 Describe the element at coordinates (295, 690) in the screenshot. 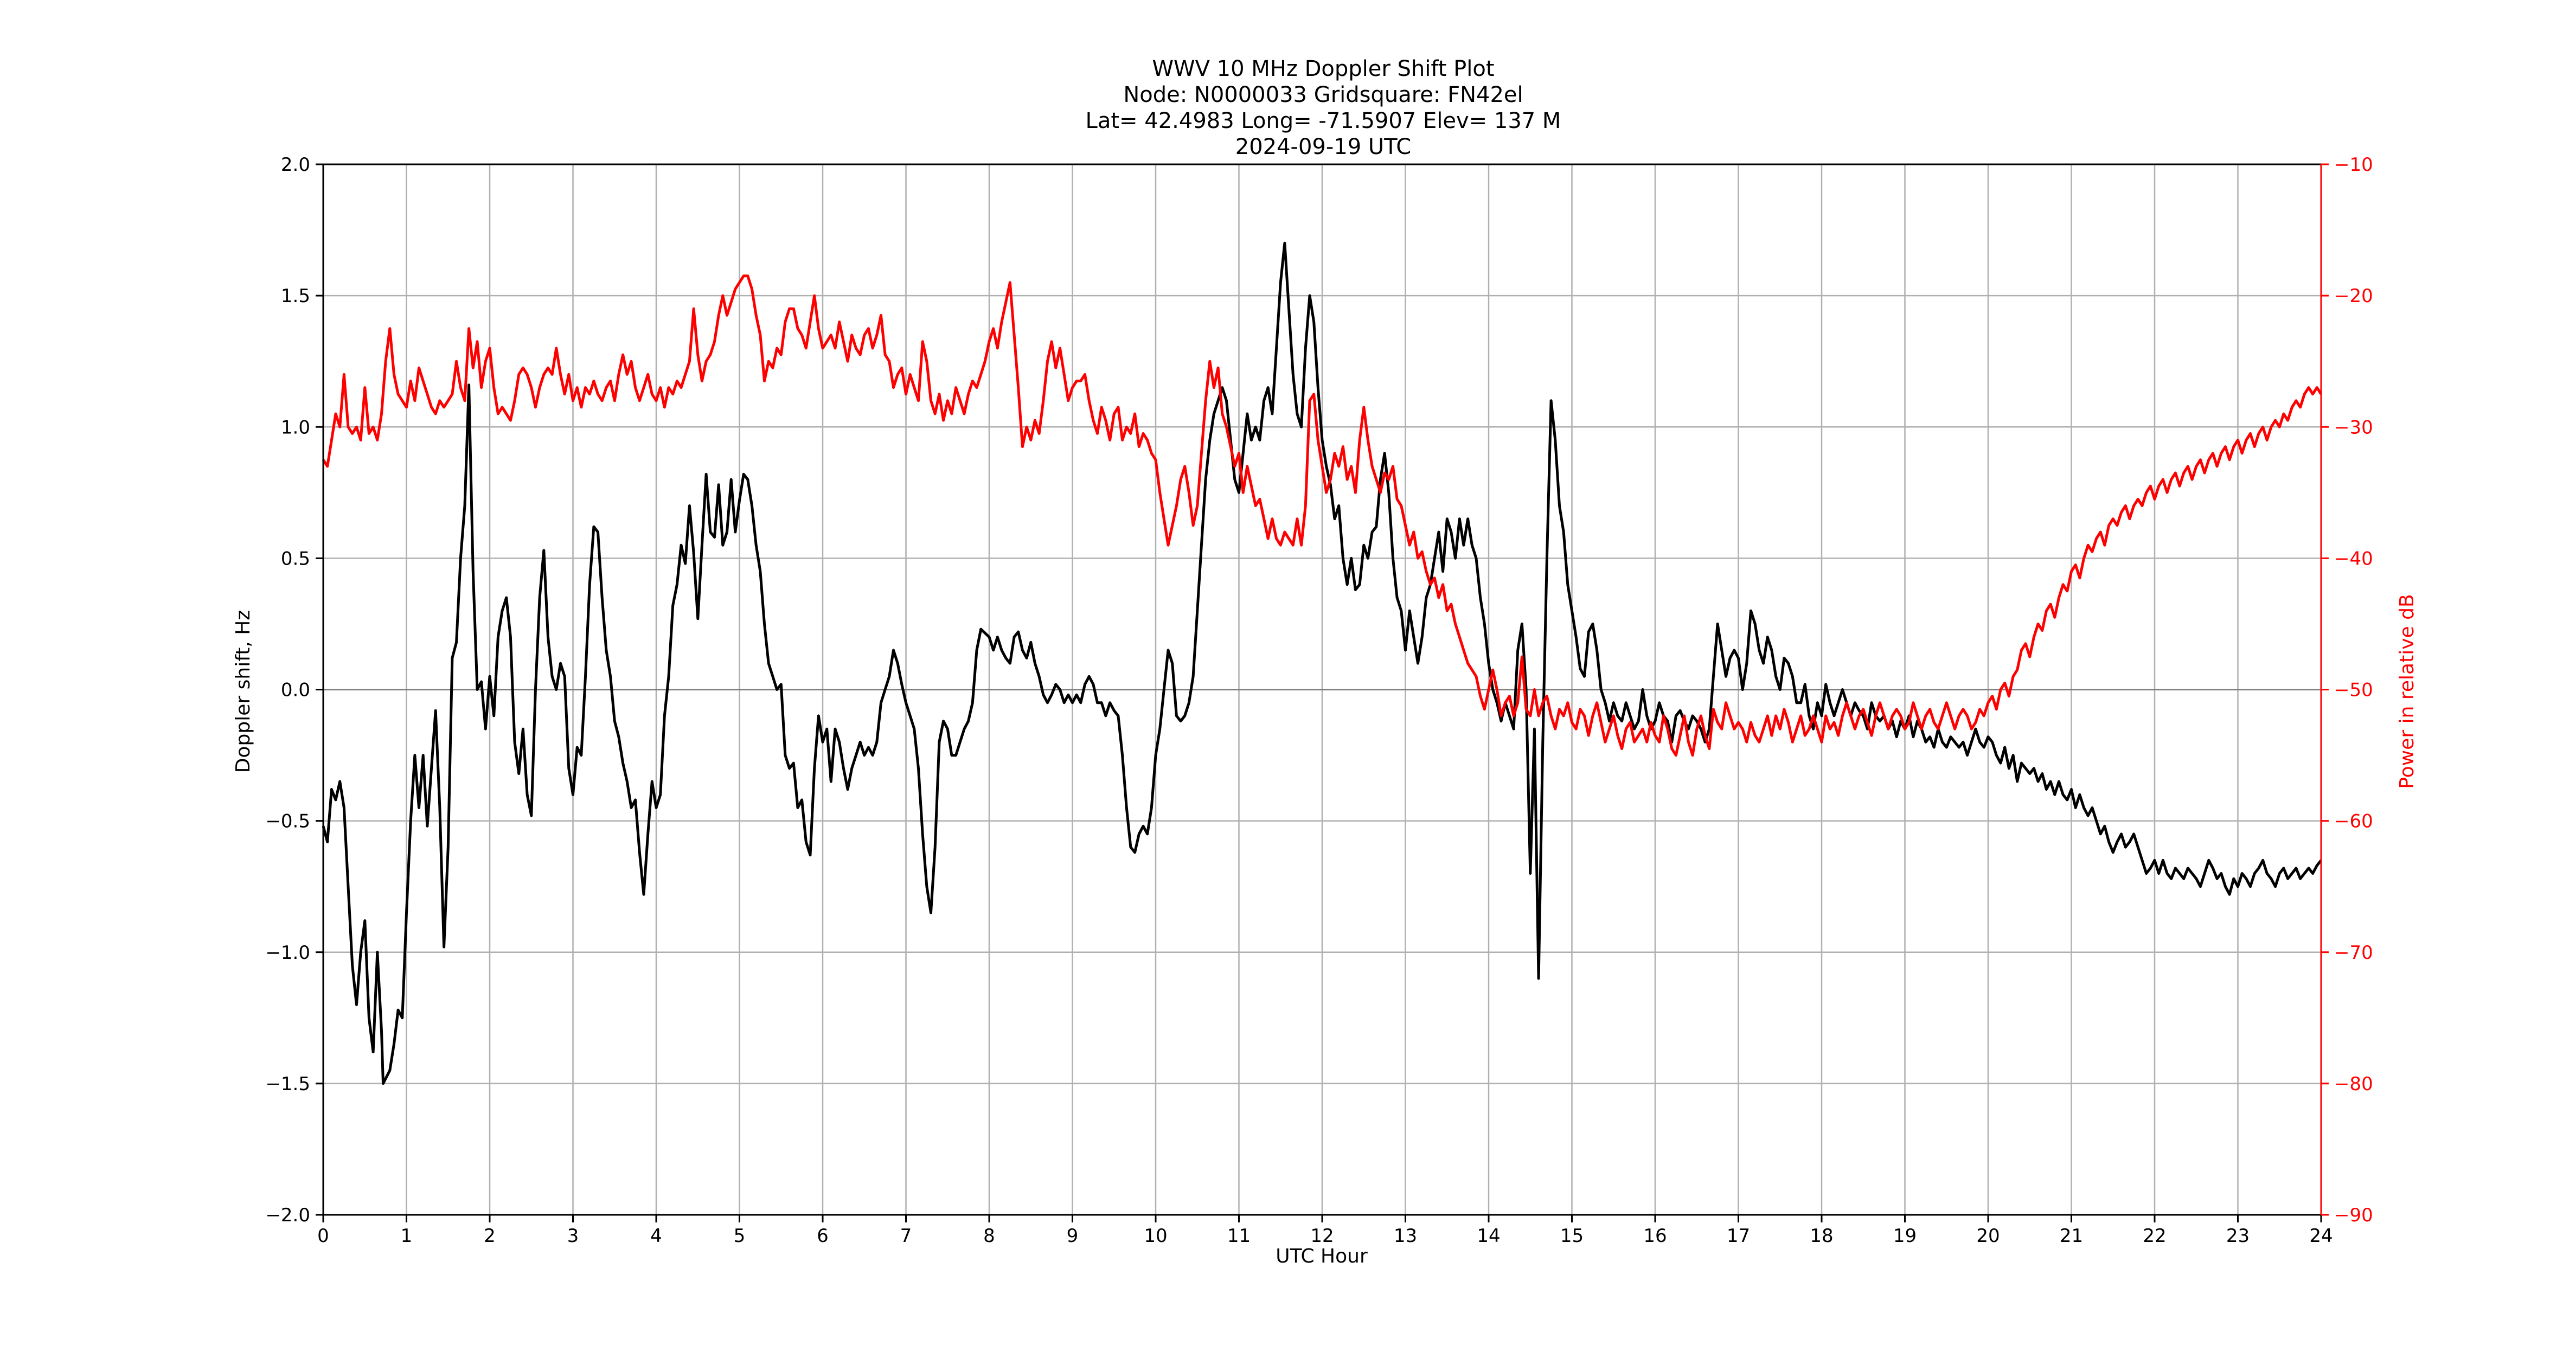

I see `y-left-tick-label: 0.0` at that location.